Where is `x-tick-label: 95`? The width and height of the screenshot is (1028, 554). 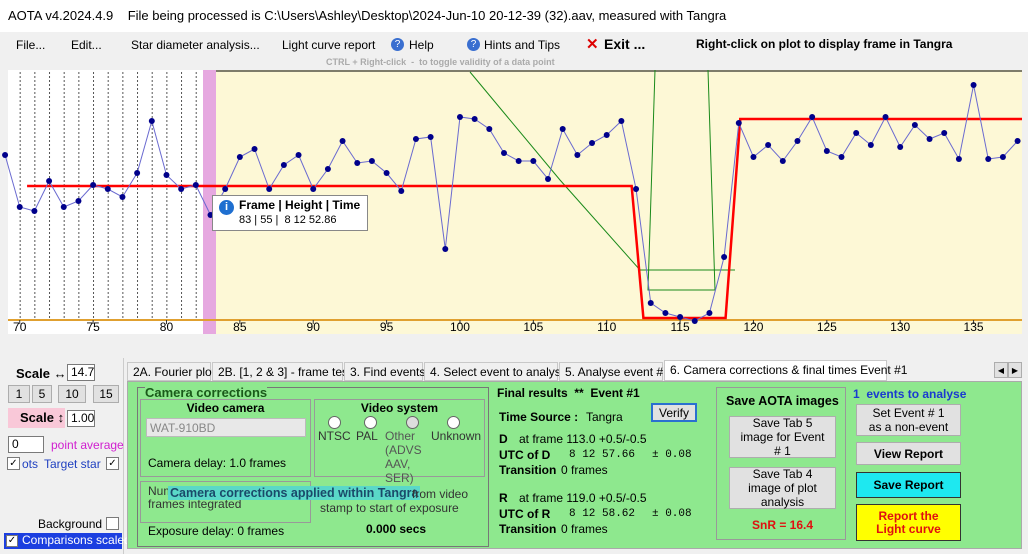
x-tick-label: 95 is located at coordinates (387, 327).